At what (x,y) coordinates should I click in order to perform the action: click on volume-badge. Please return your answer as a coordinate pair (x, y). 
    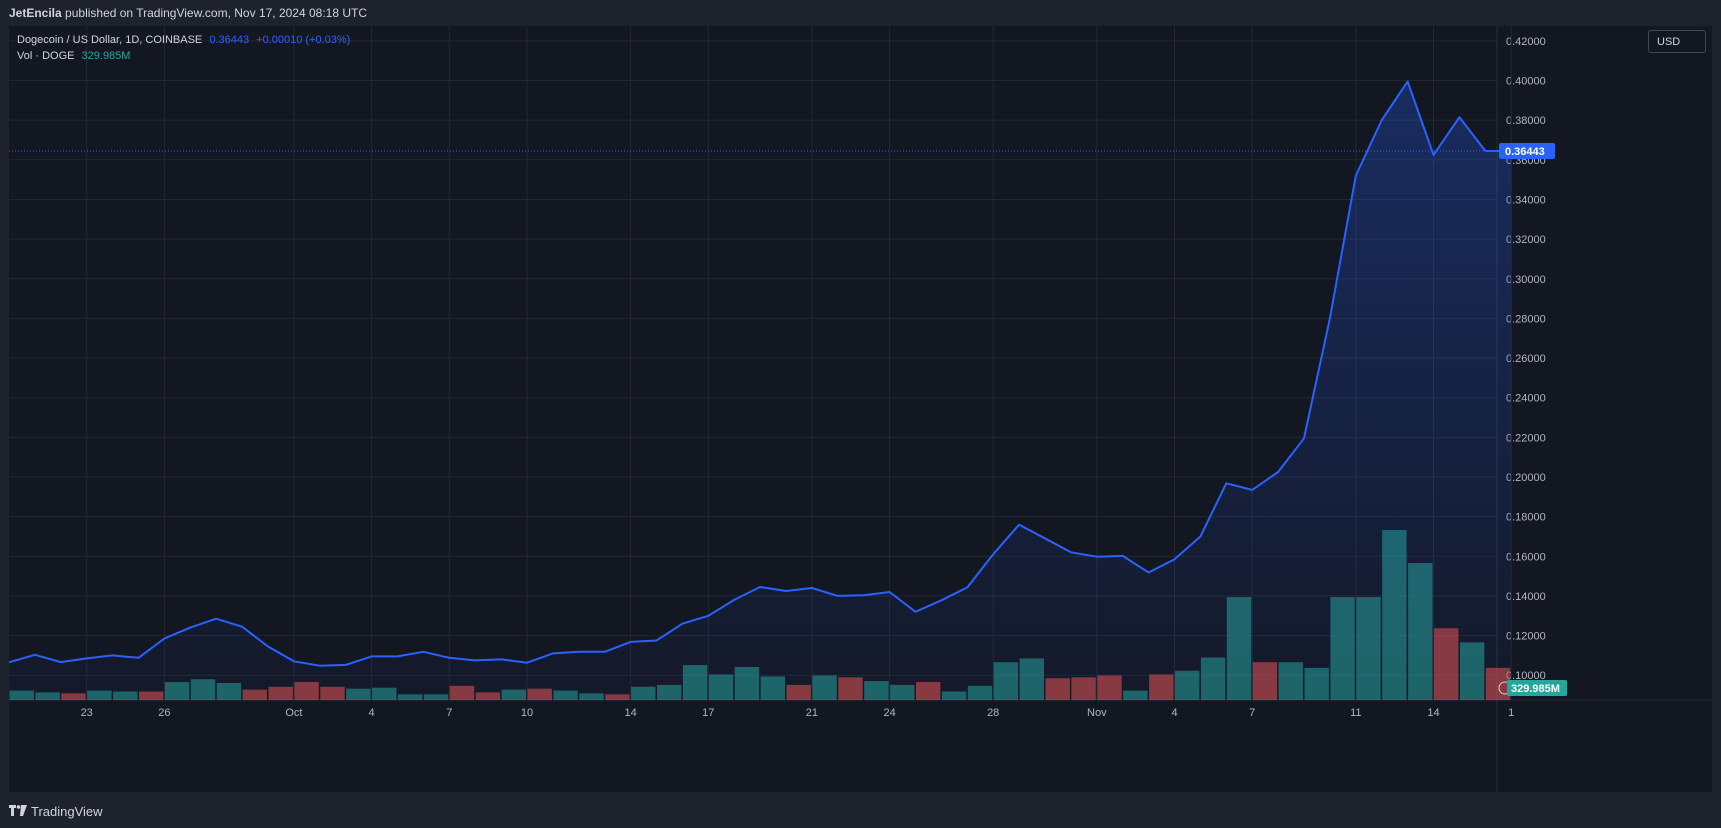
    Looking at the image, I should click on (1537, 688).